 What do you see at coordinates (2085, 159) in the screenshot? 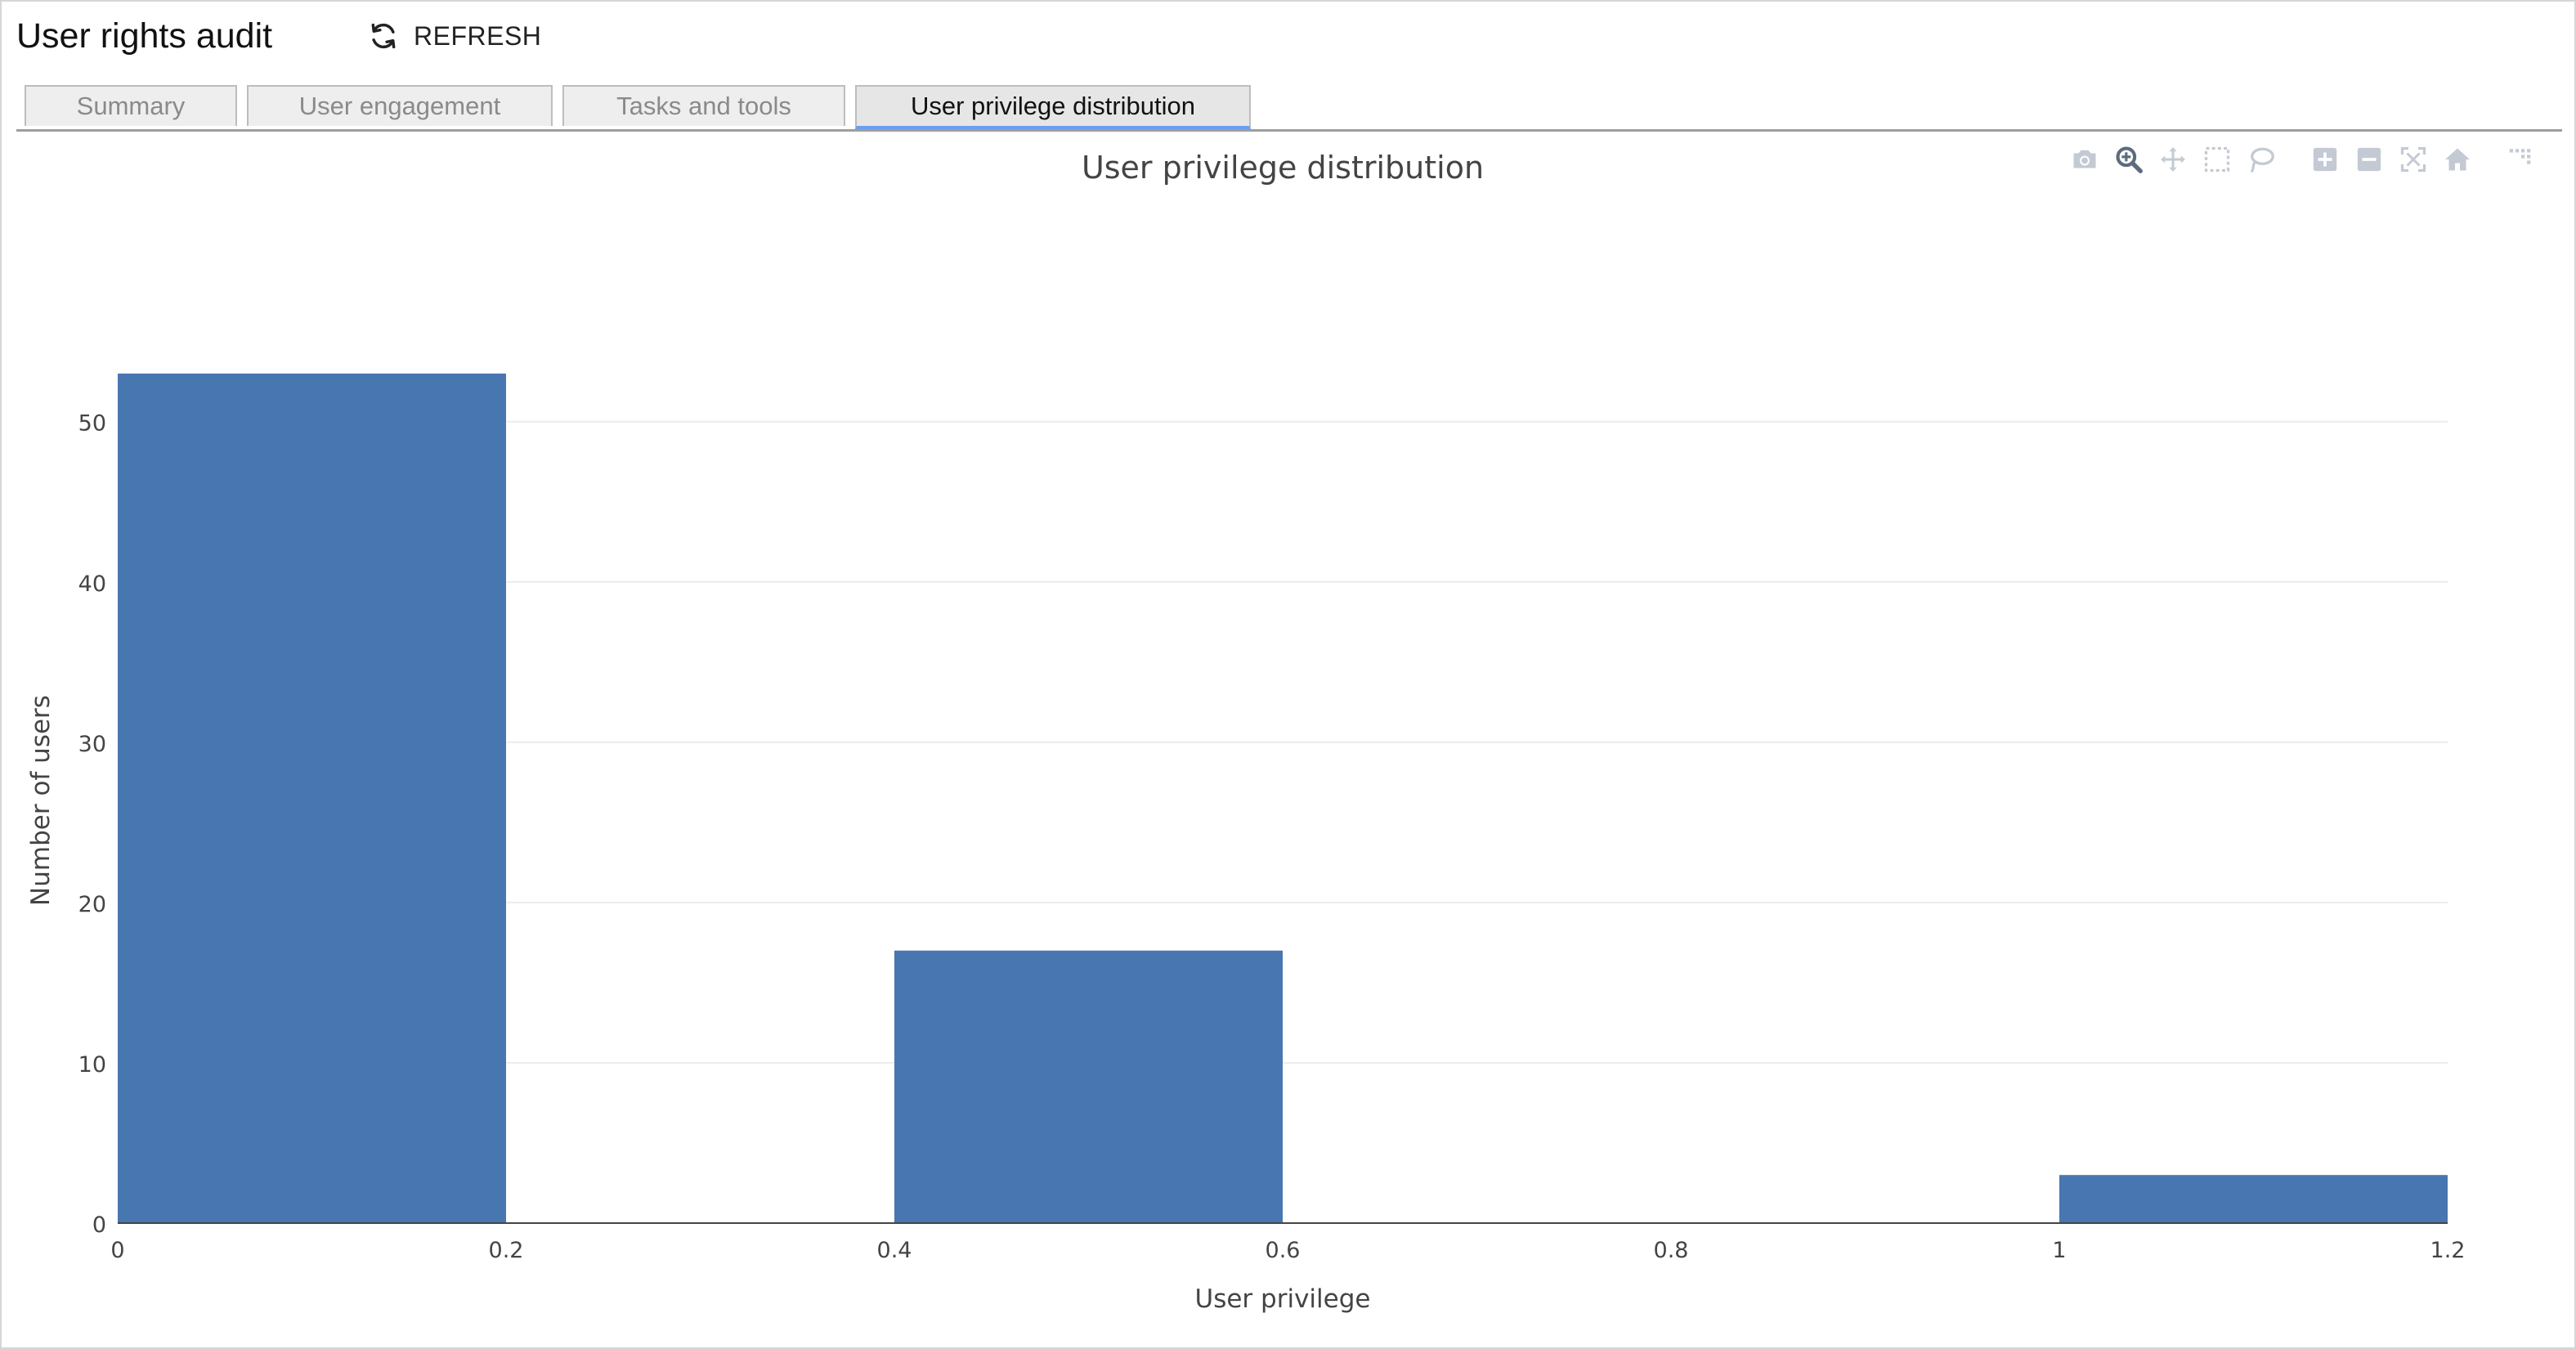
I see `camera-icon` at bounding box center [2085, 159].